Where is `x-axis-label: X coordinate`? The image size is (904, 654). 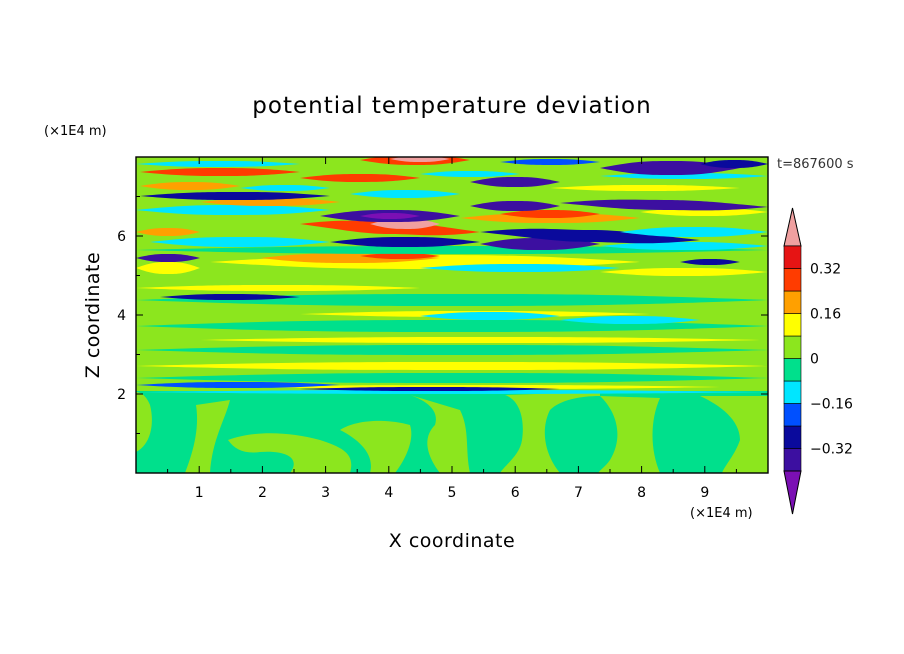 x-axis-label: X coordinate is located at coordinates (452, 541).